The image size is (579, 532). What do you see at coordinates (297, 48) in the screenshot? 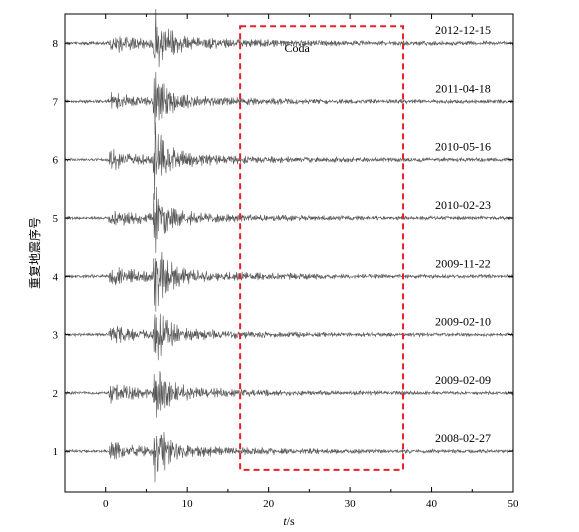
I see `coda-label: Coda` at bounding box center [297, 48].